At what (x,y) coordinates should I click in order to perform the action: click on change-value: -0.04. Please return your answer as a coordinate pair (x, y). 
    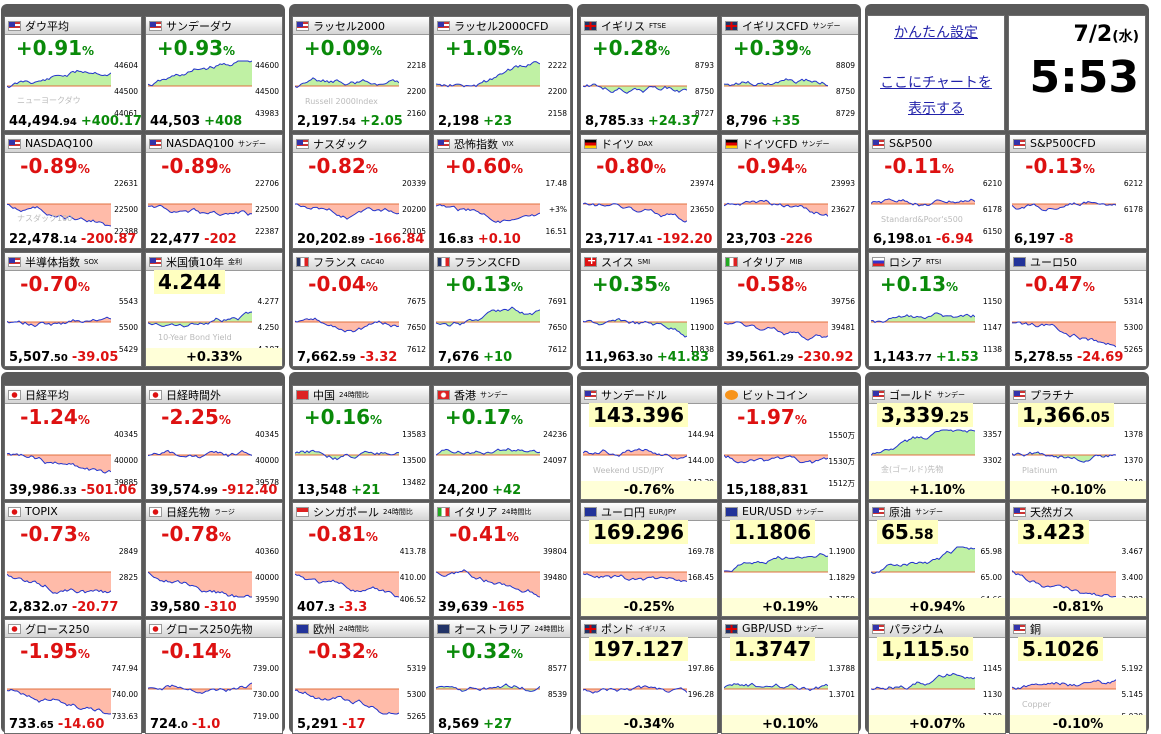
    Looking at the image, I should click on (337, 284).